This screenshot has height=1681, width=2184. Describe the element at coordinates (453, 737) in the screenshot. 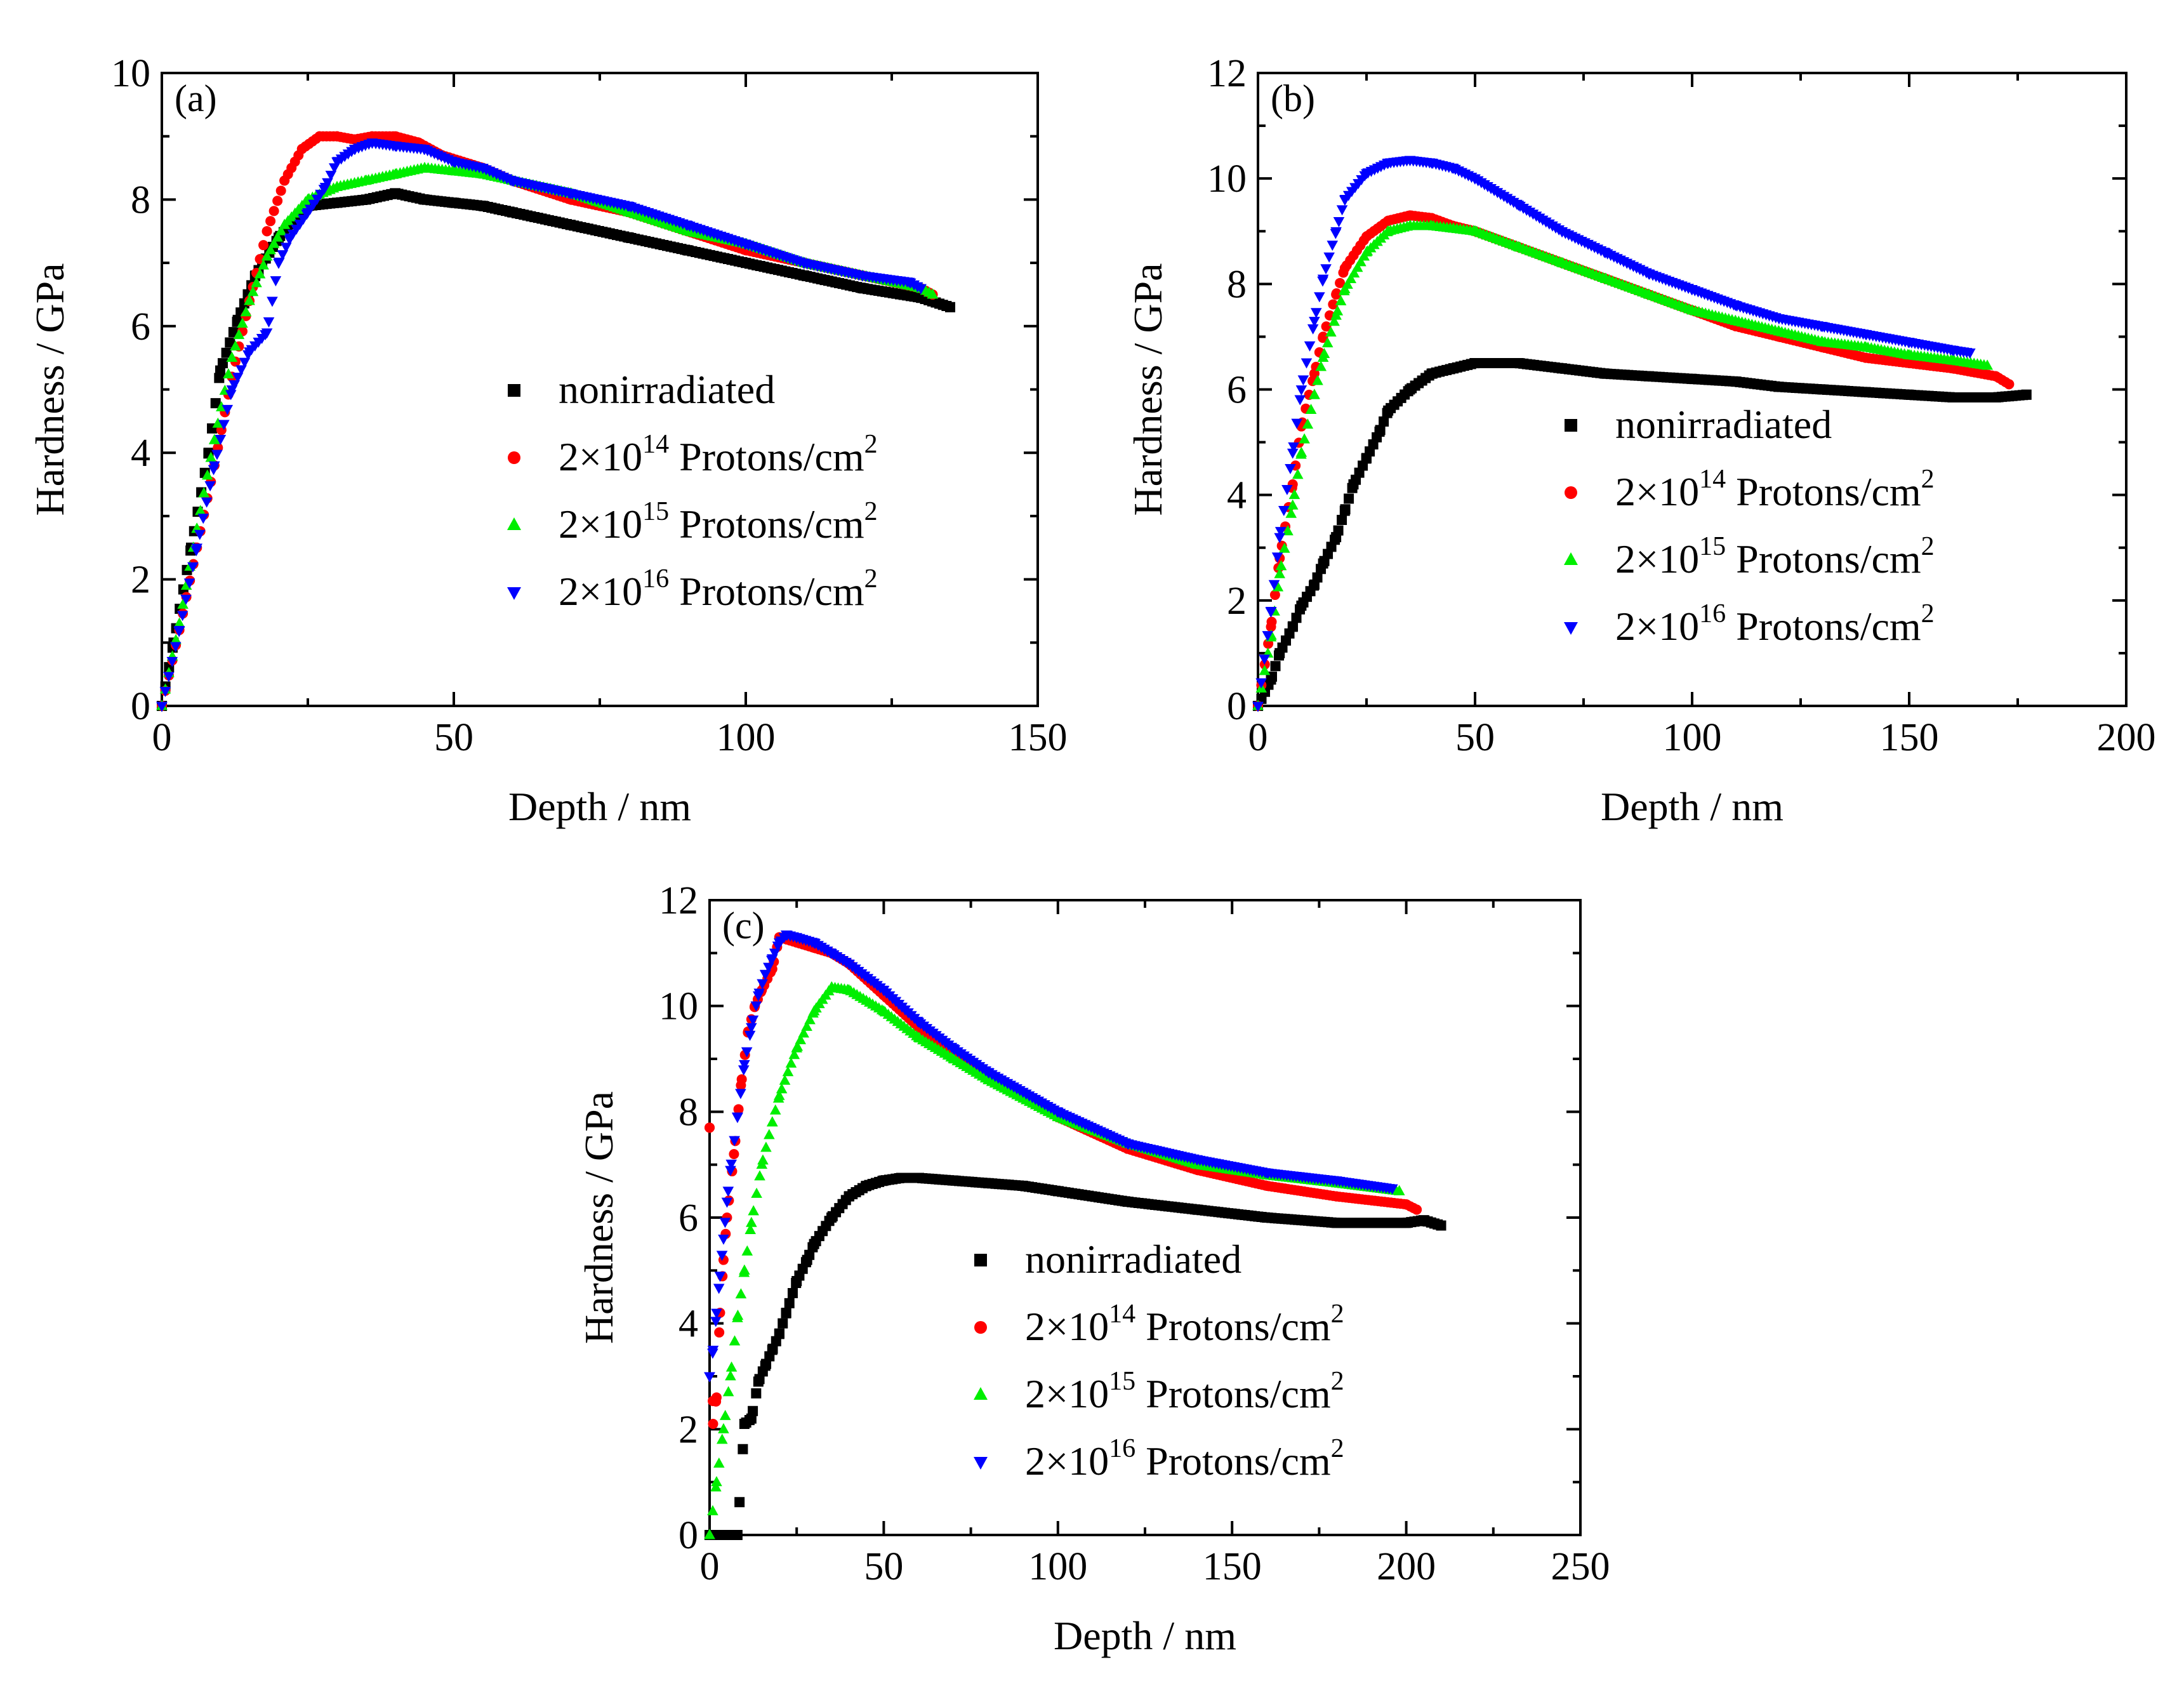

I see `x-tick-label: 50` at that location.